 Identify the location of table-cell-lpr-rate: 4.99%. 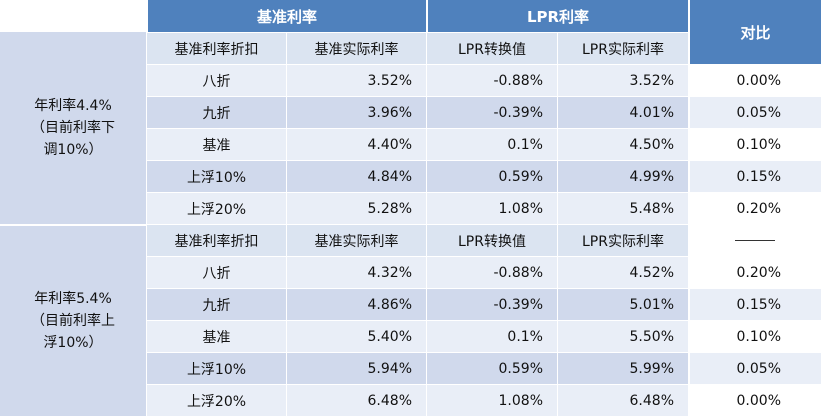
(622, 176).